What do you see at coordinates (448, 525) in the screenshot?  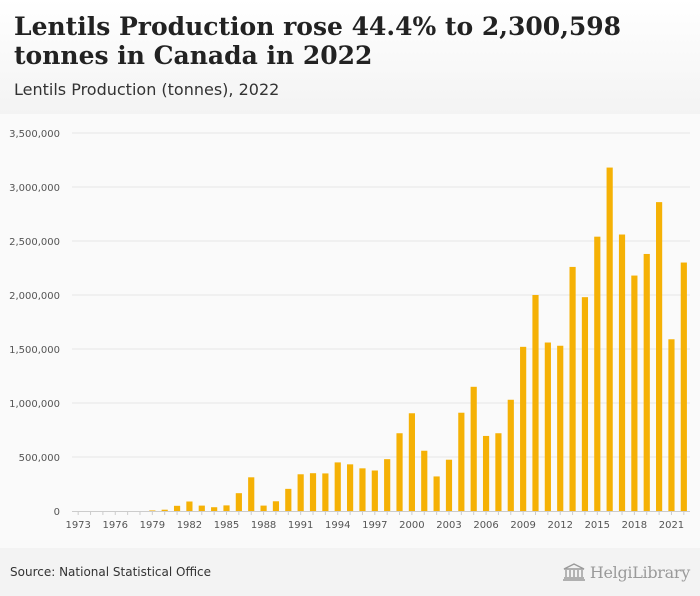 I see `x-tick-label: 2003` at bounding box center [448, 525].